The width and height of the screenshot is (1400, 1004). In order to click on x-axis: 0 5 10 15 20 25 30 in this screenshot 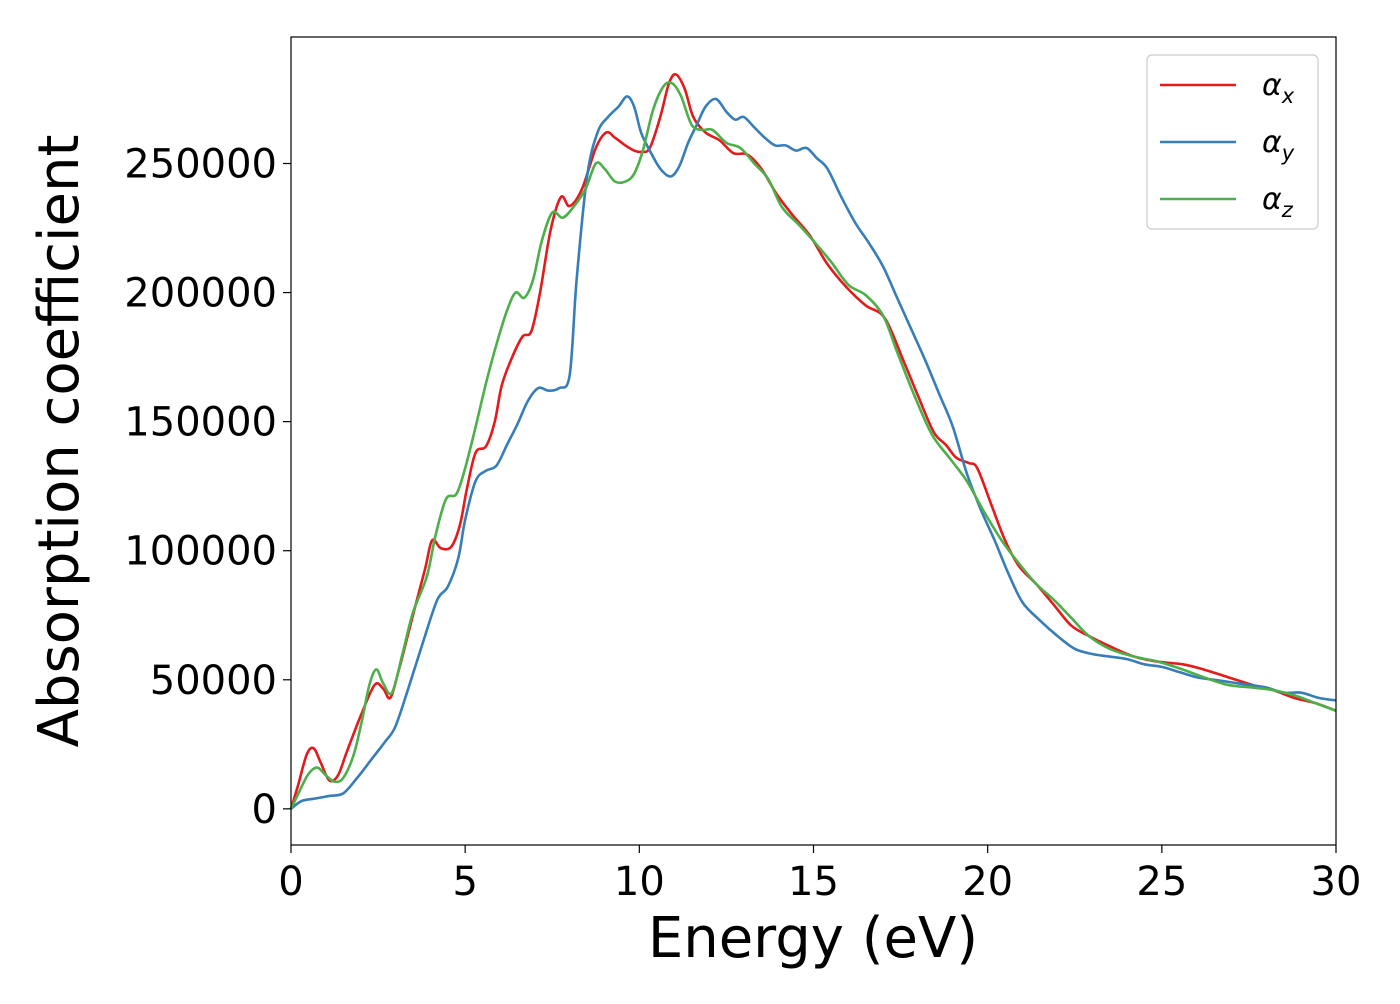, I will do `click(819, 875)`.